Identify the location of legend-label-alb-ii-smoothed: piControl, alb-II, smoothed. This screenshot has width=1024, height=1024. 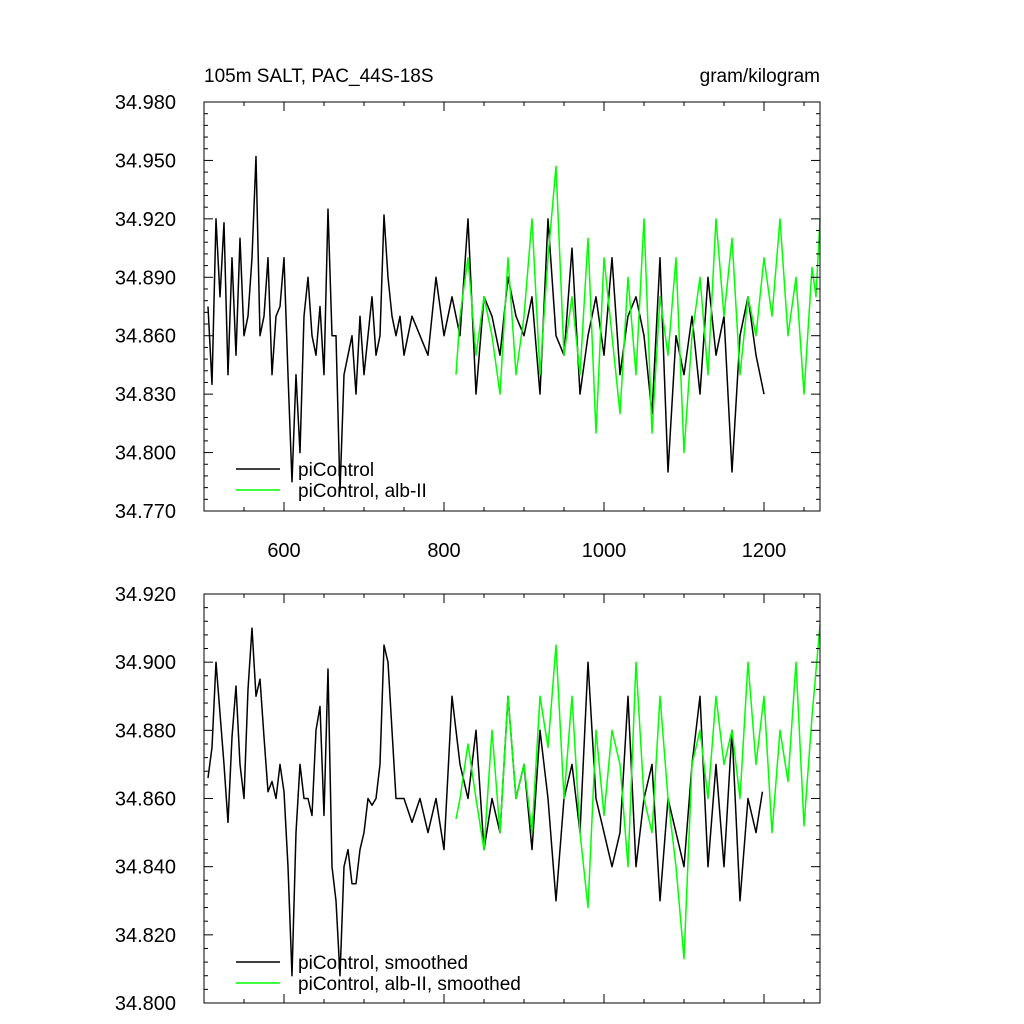
(409, 984).